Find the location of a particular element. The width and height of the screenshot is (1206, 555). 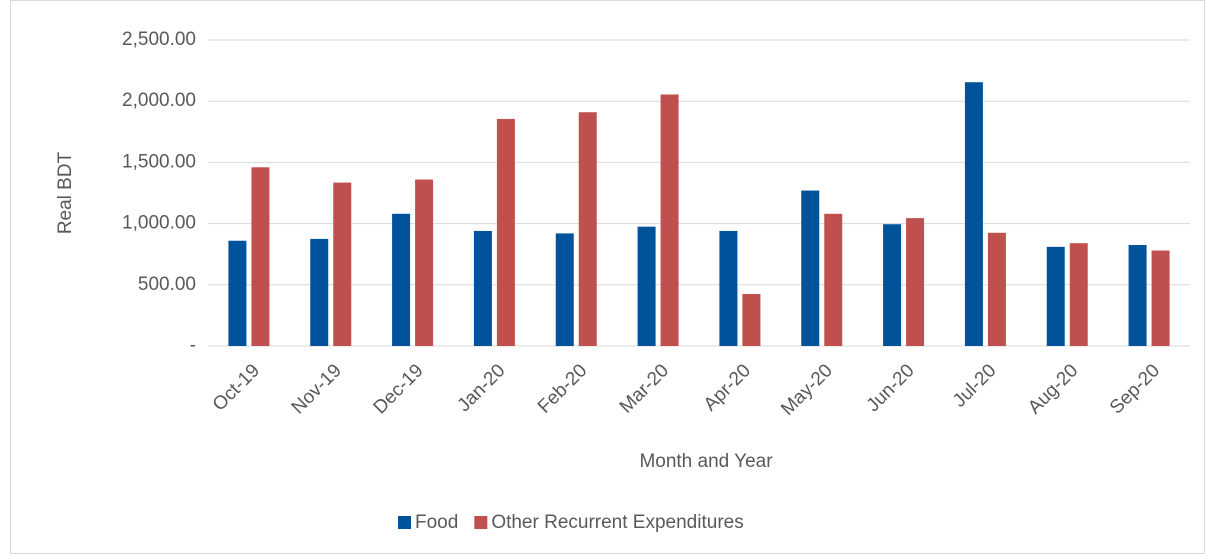

y-tick-label: 1,500.00 is located at coordinates (159, 161).